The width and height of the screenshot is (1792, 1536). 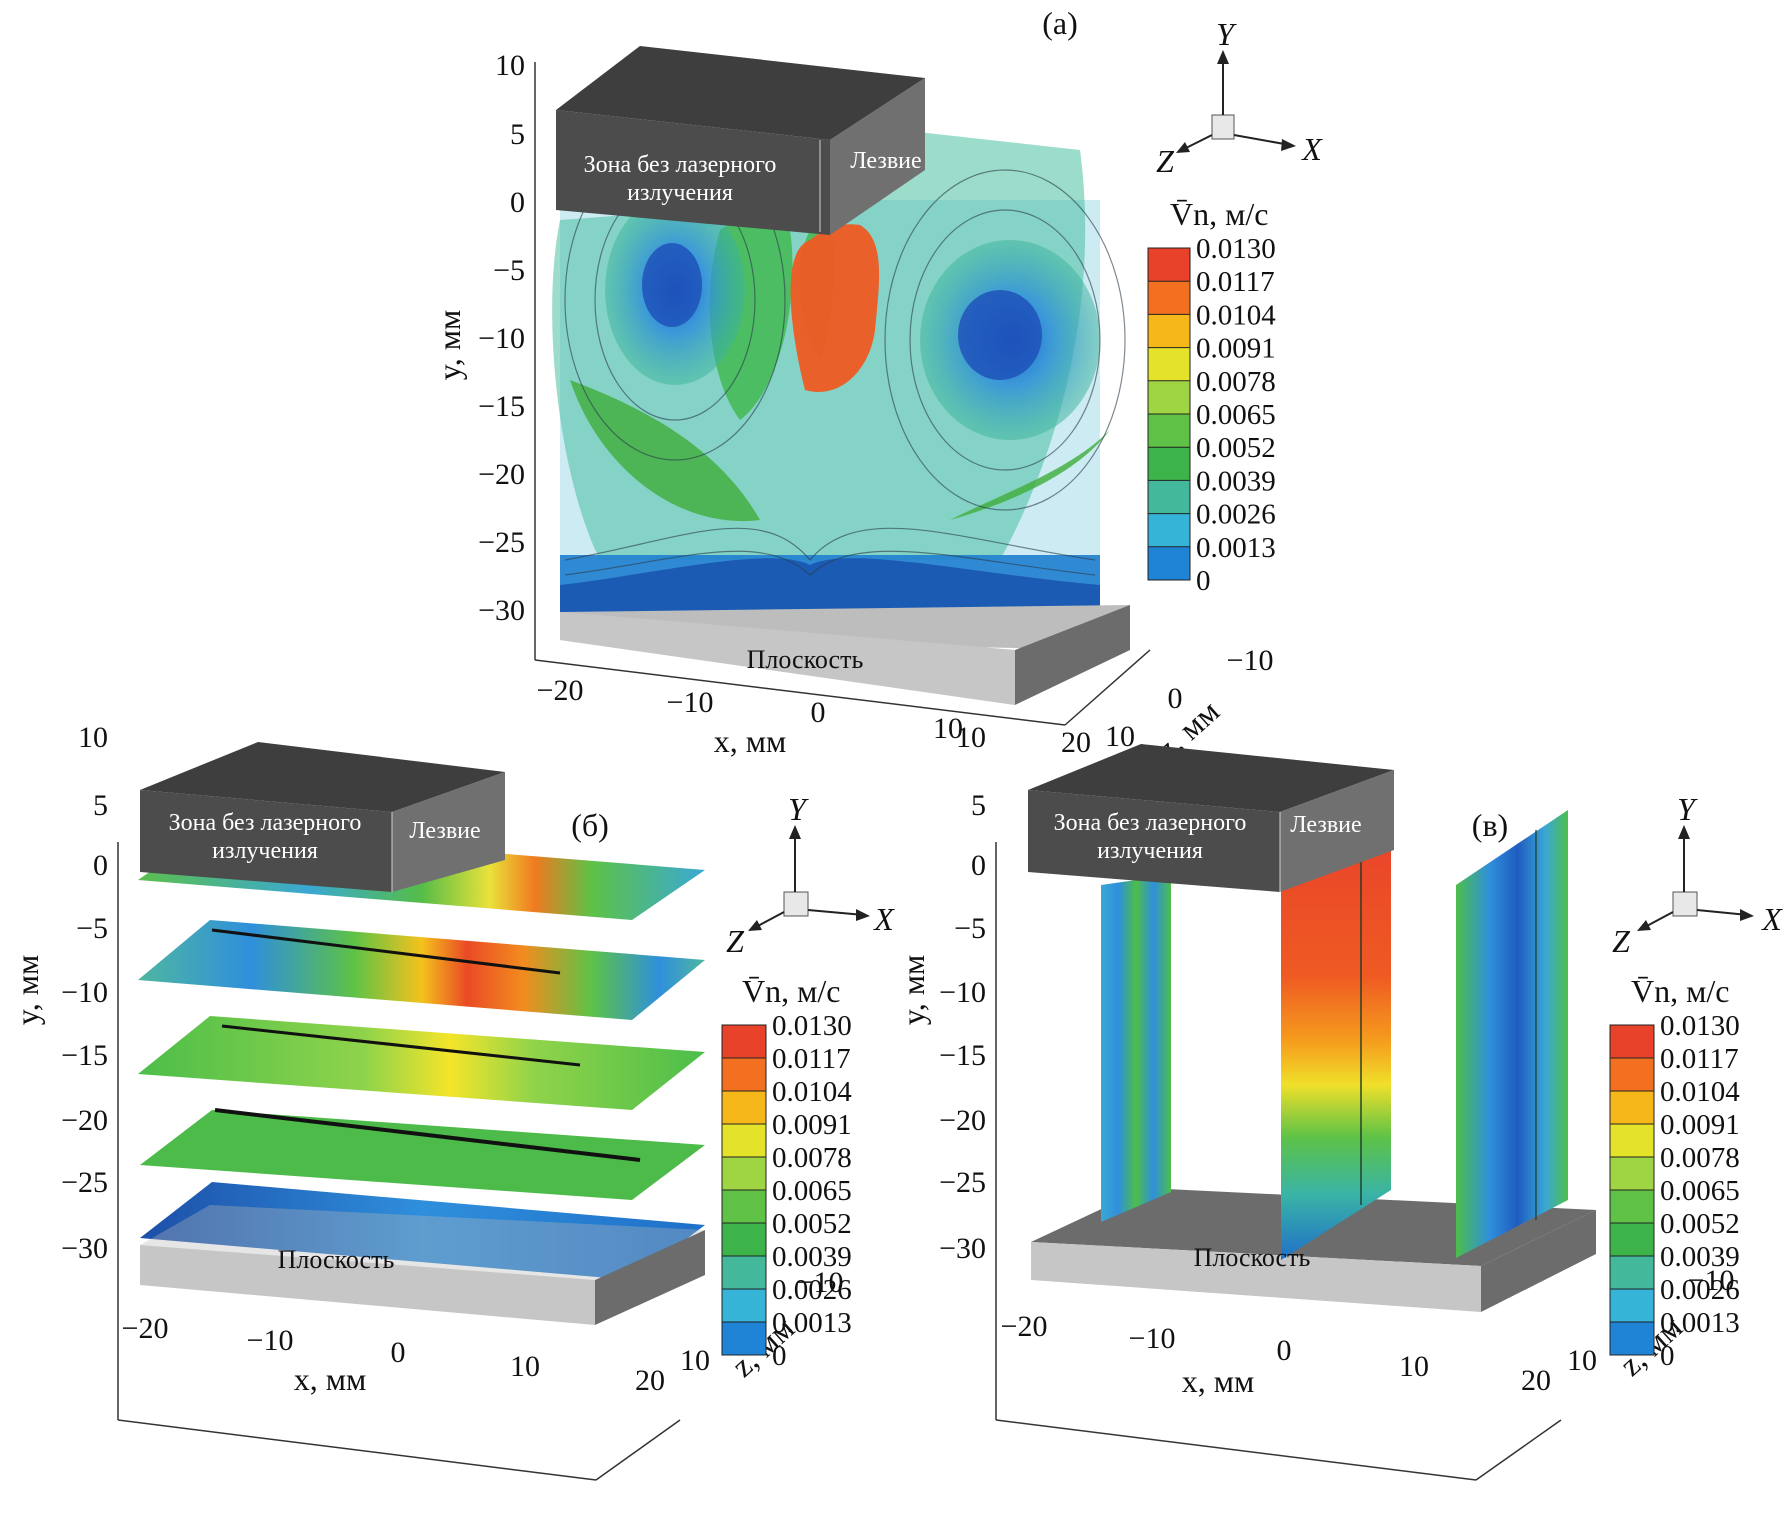 What do you see at coordinates (812, 1224) in the screenshot?
I see `colorbar-tick-label: 0.0052` at bounding box center [812, 1224].